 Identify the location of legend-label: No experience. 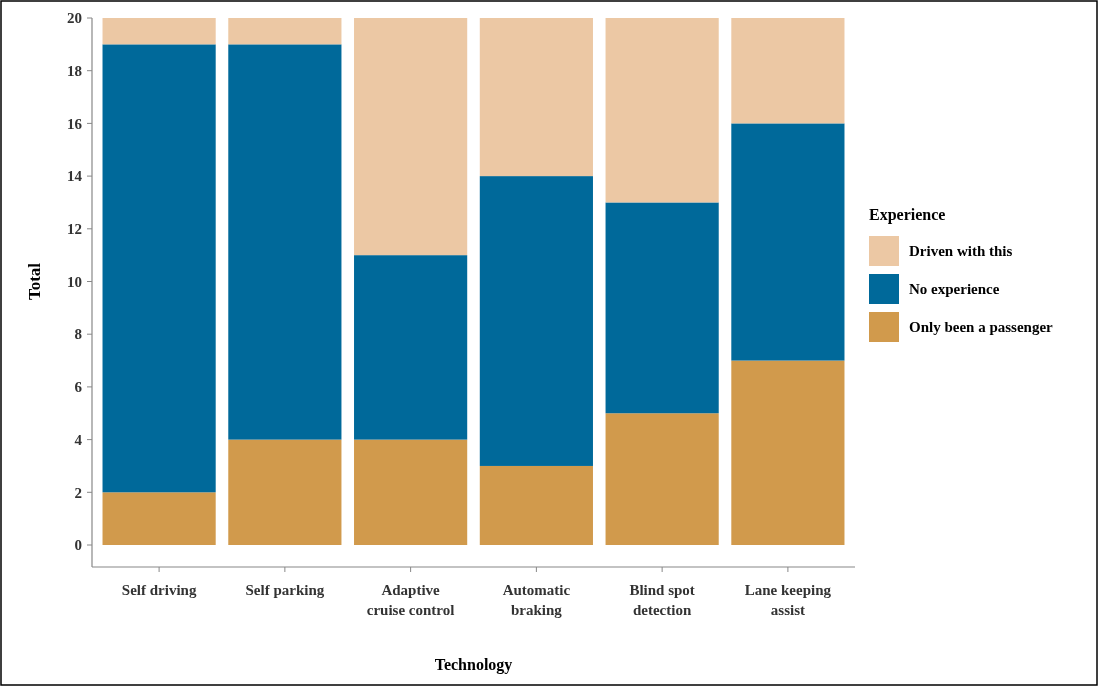
(954, 289).